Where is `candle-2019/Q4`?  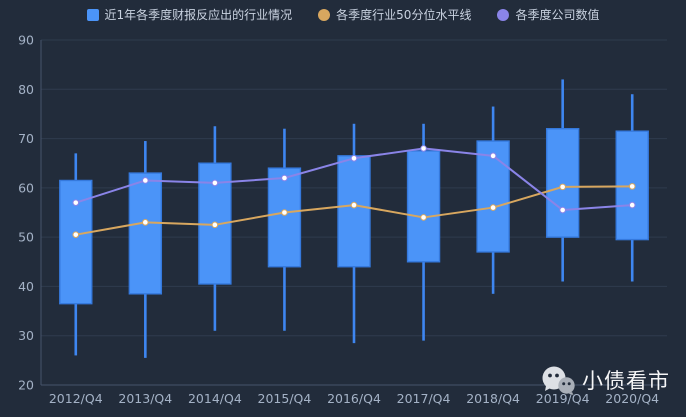
candle-2019/Q4 is located at coordinates (562, 183).